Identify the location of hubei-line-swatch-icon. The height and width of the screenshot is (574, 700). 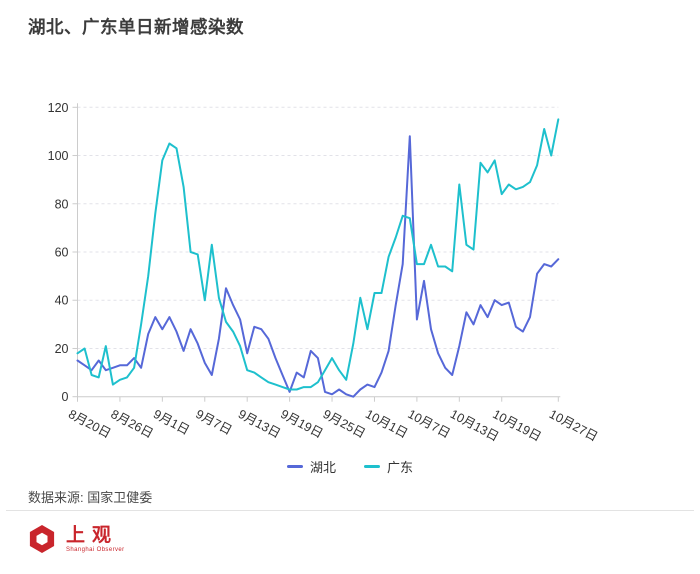
(294, 466).